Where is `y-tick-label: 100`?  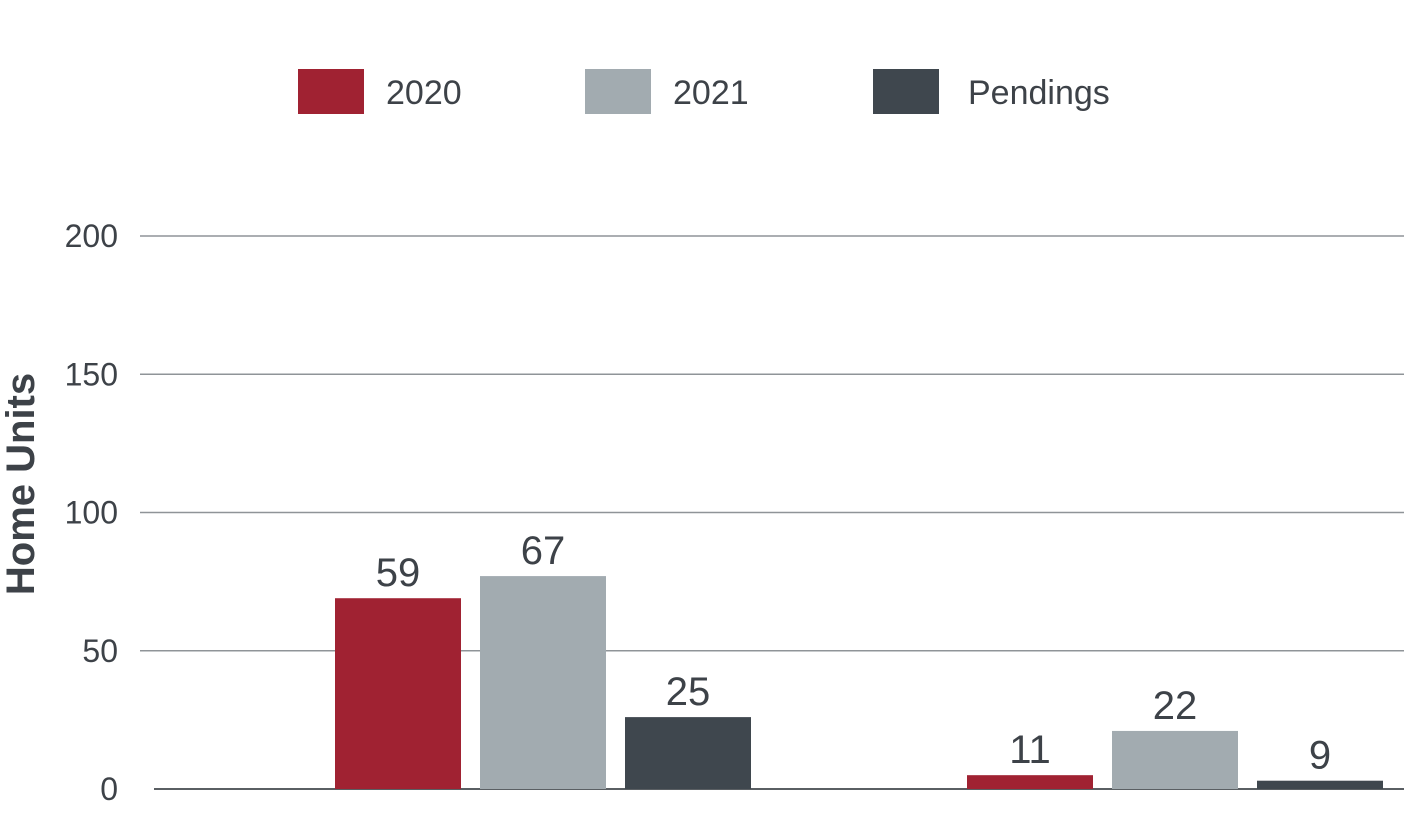
y-tick-label: 100 is located at coordinates (91, 513).